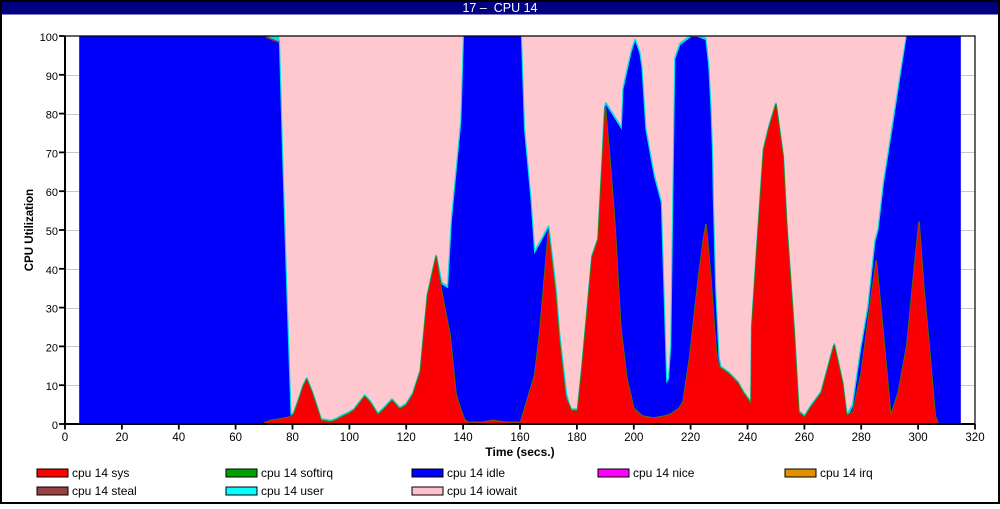  Describe the element at coordinates (52, 310) in the screenshot. I see `svg-text: 30` at that location.